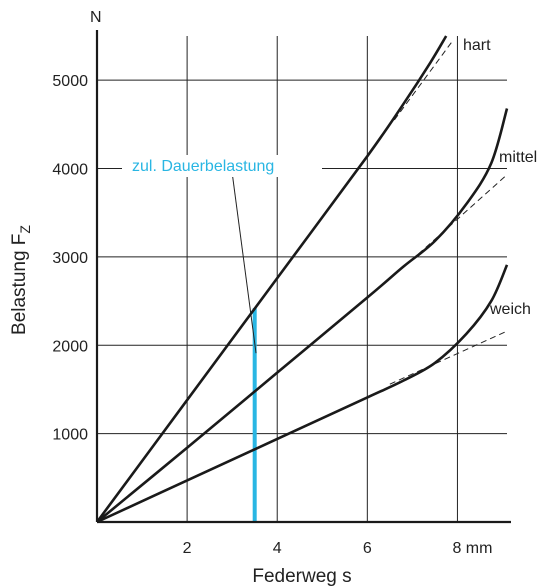 The height and width of the screenshot is (586, 549). What do you see at coordinates (70, 170) in the screenshot?
I see `y-tick-label: 4000` at bounding box center [70, 170].